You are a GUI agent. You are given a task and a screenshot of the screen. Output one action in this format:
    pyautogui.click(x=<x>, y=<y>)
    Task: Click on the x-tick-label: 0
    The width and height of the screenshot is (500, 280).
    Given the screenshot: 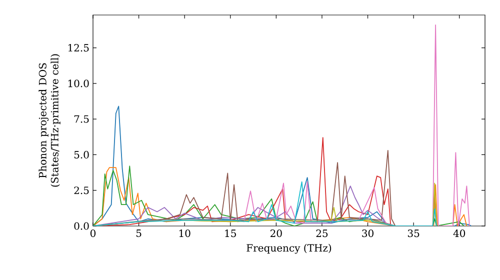 What is the action you would take?
    pyautogui.click(x=93, y=234)
    